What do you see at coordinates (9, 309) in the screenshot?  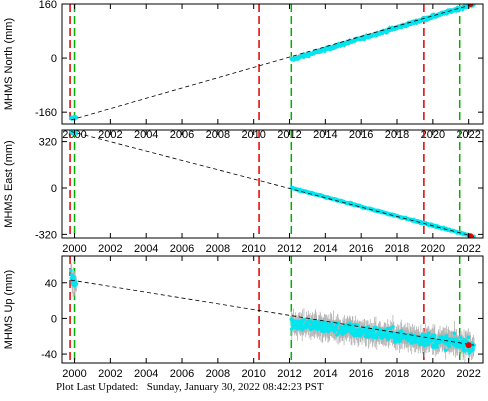 I see `y-axis-label: MHMS Up (mm)` at bounding box center [9, 309].